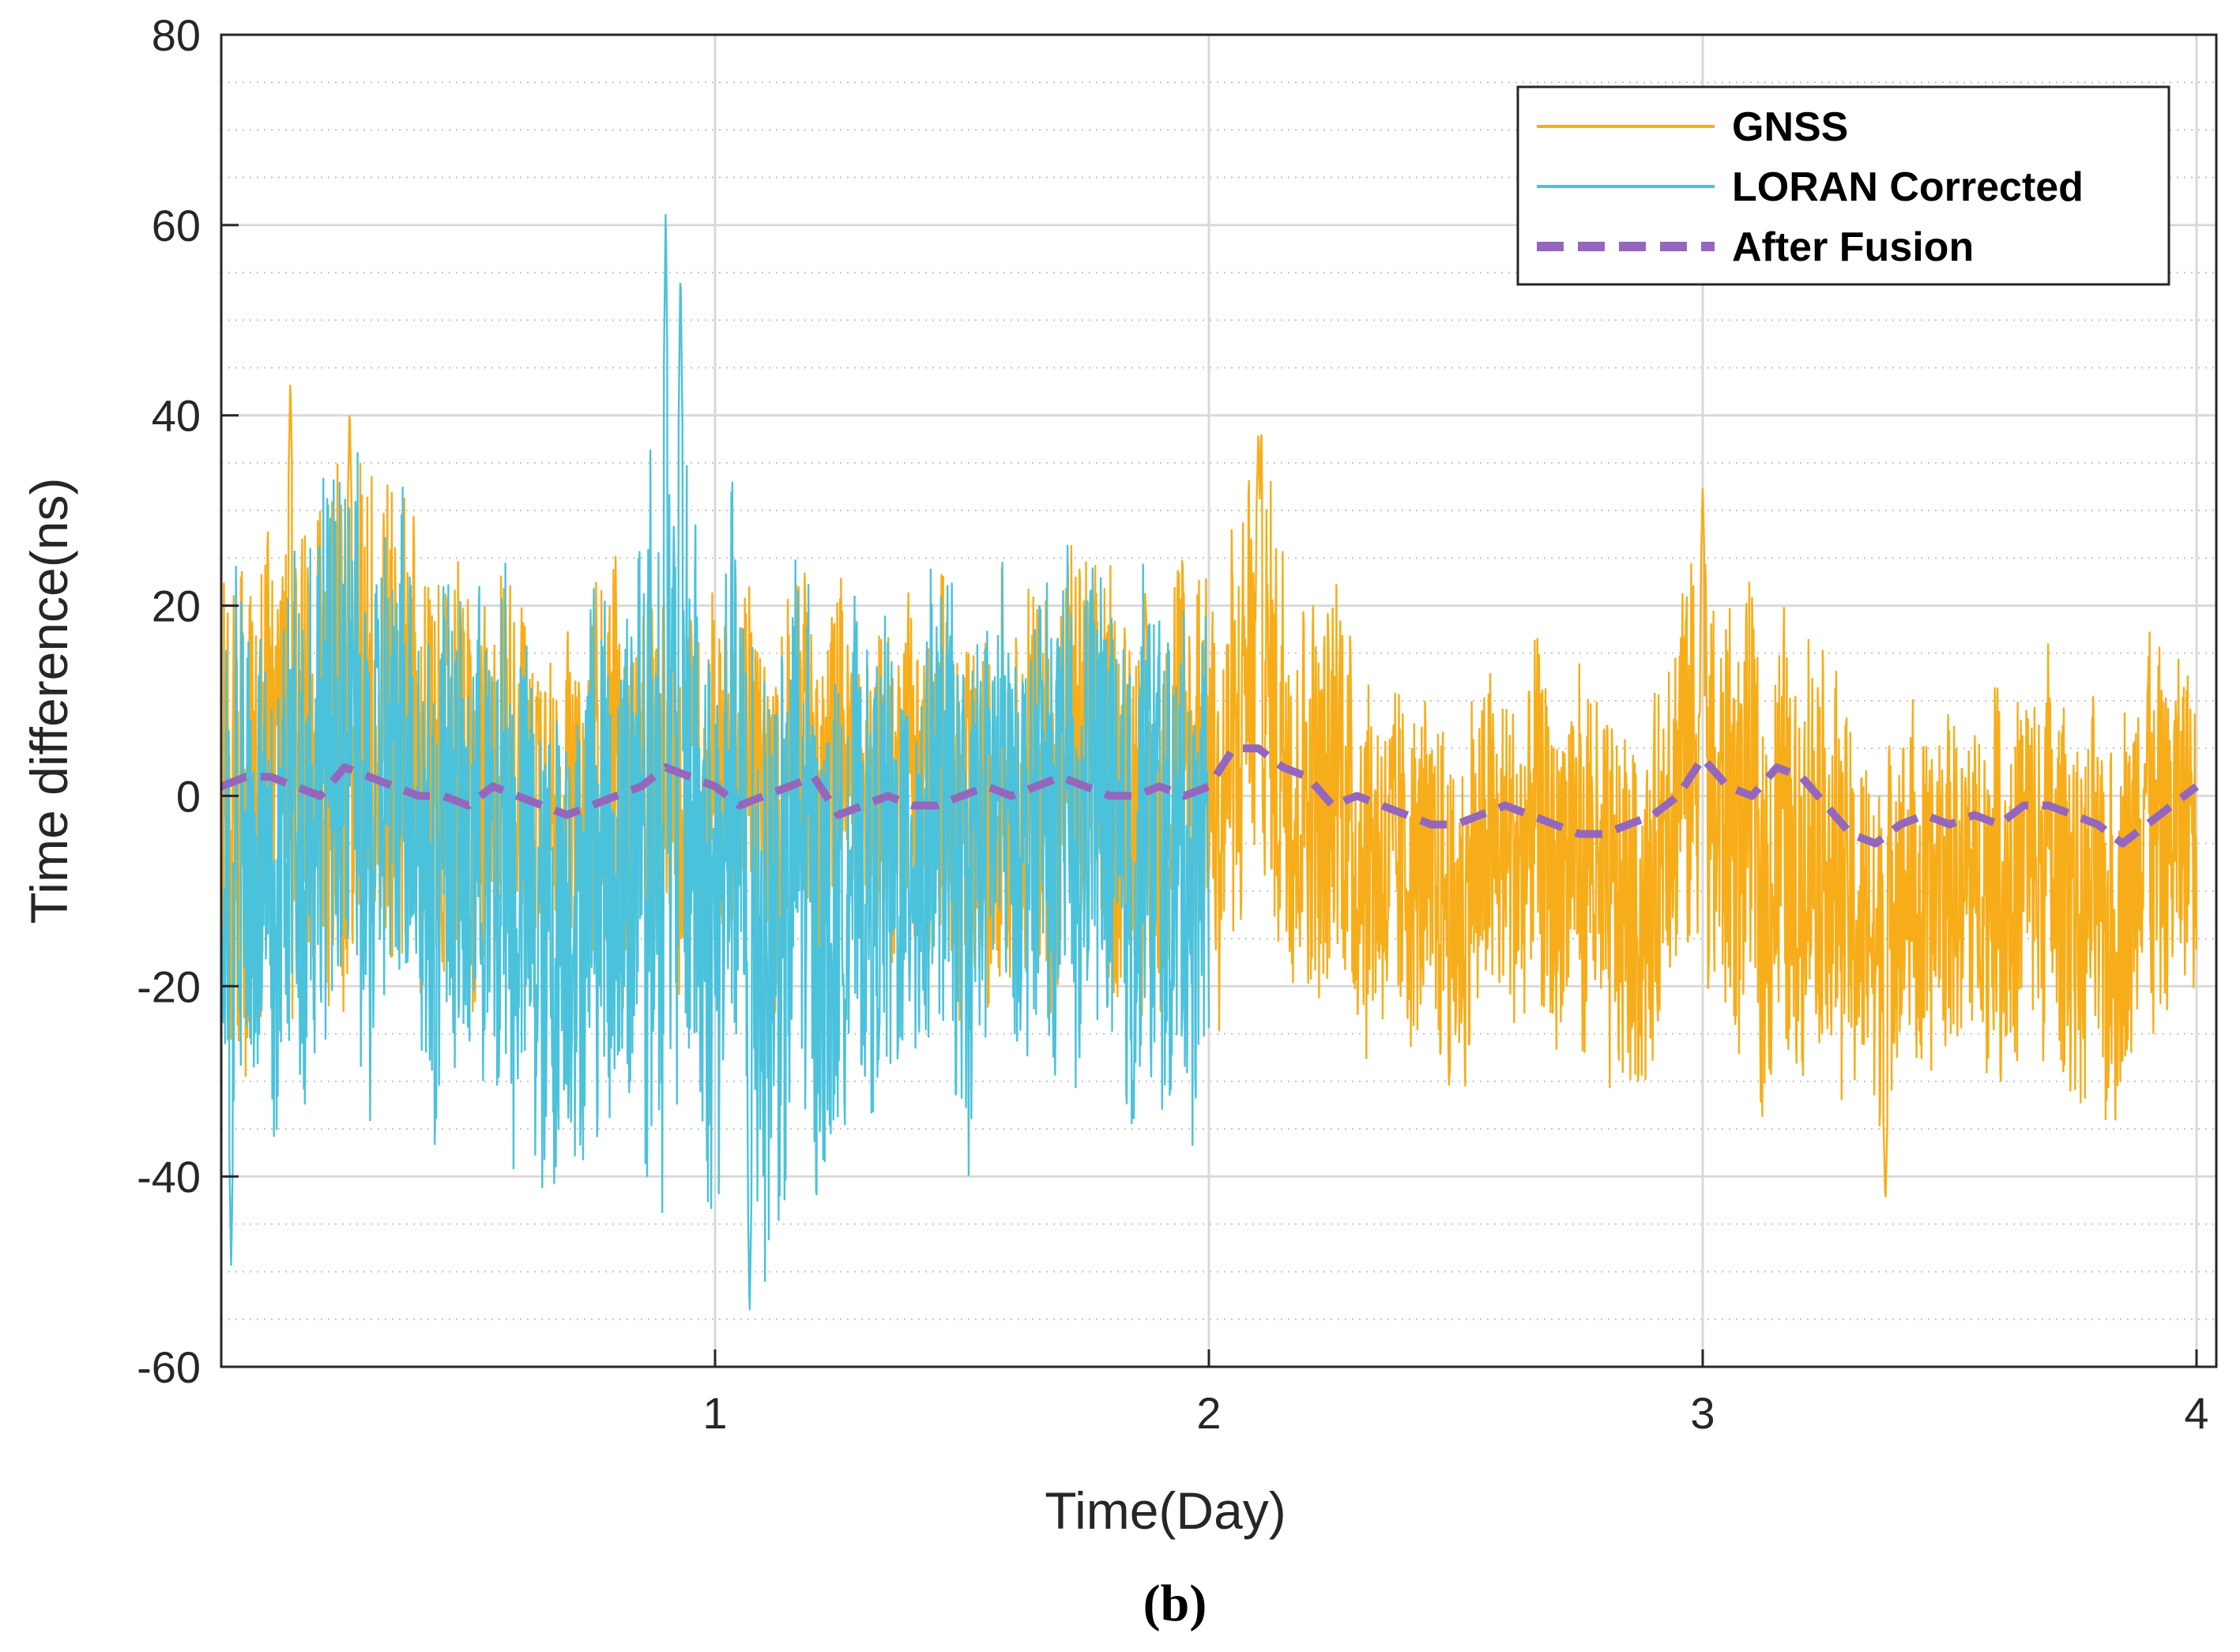  What do you see at coordinates (1790, 127) in the screenshot?
I see `legend-label-gnss: GNSS` at bounding box center [1790, 127].